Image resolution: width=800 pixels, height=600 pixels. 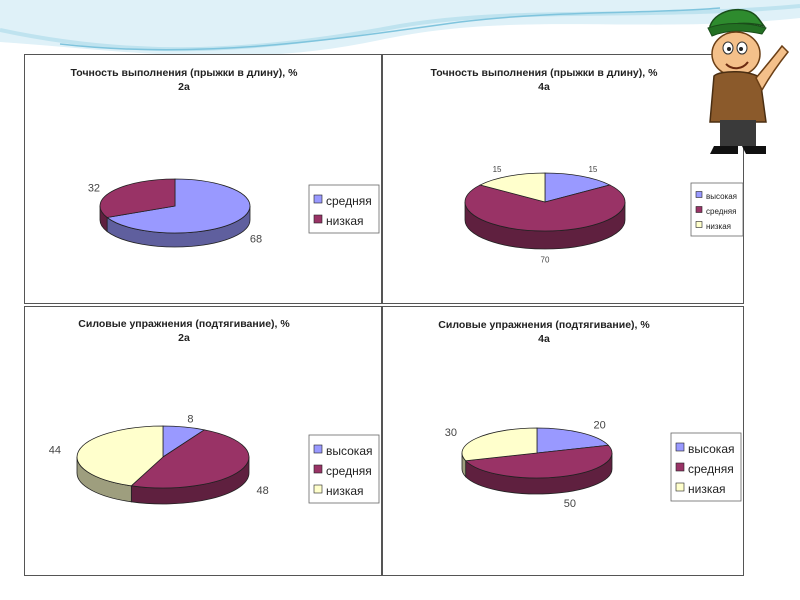 I want to click on wave-line, so click(x=400, y=28).